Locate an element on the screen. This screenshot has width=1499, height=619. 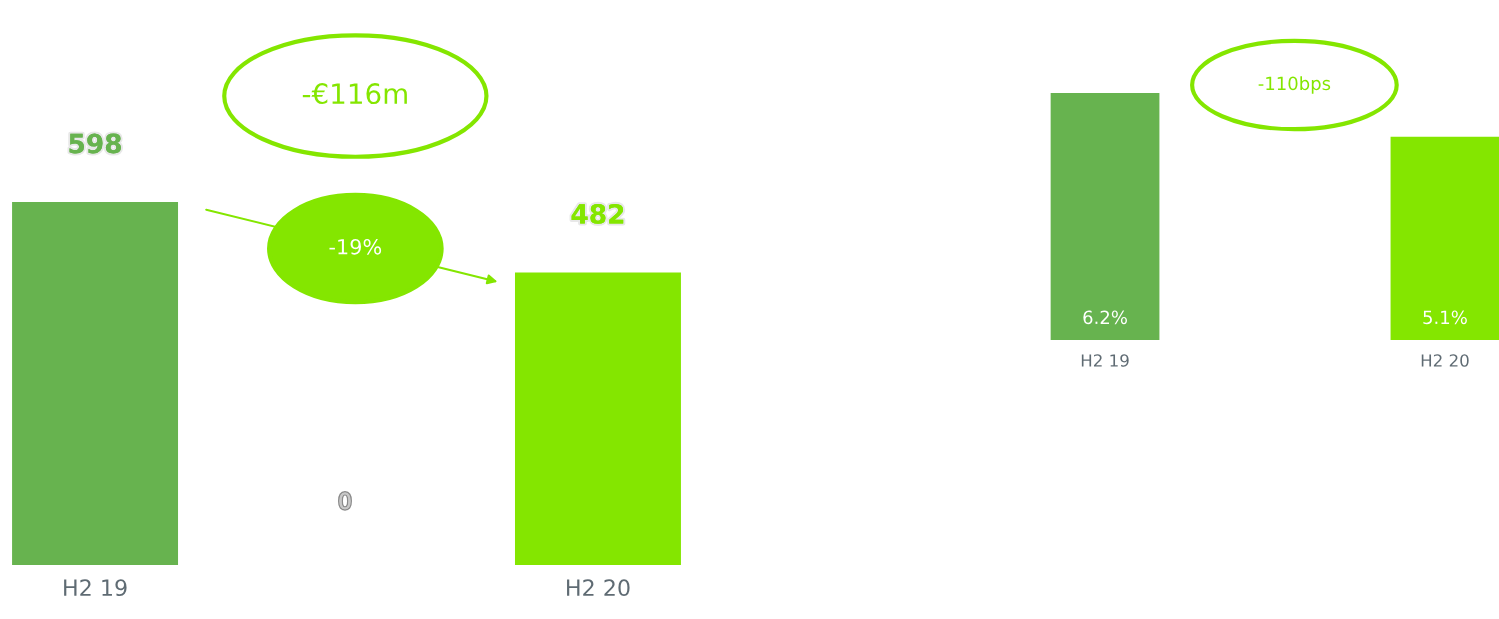
annotation: -110bps is located at coordinates (1294, 85).